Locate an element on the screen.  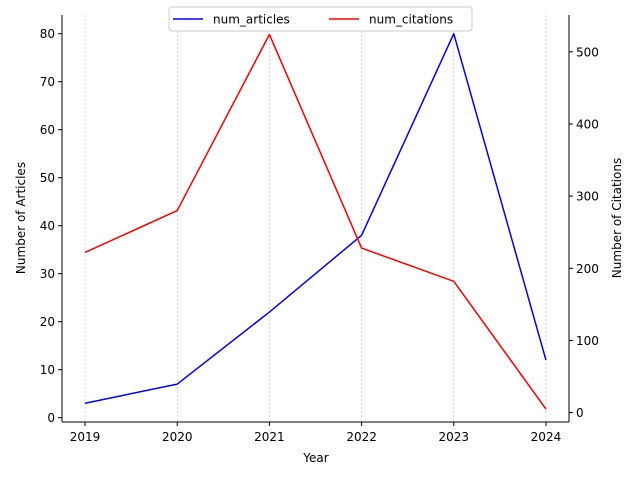
left-y-tick-label: 40 is located at coordinates (47, 226).